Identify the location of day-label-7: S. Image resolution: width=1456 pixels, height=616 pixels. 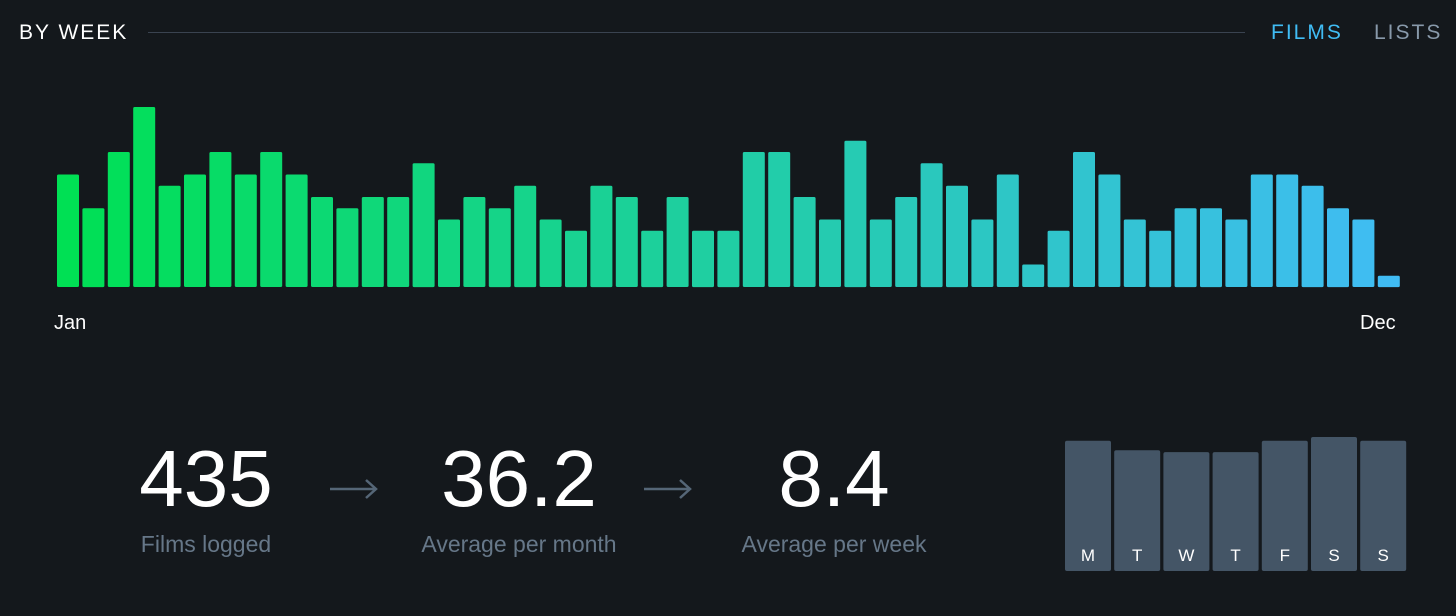
(1383, 555).